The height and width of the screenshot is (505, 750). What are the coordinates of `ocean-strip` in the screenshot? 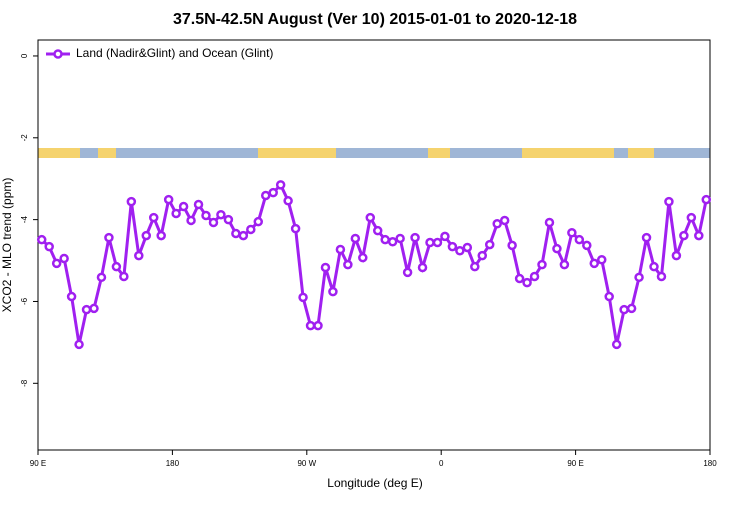 It's located at (374, 153).